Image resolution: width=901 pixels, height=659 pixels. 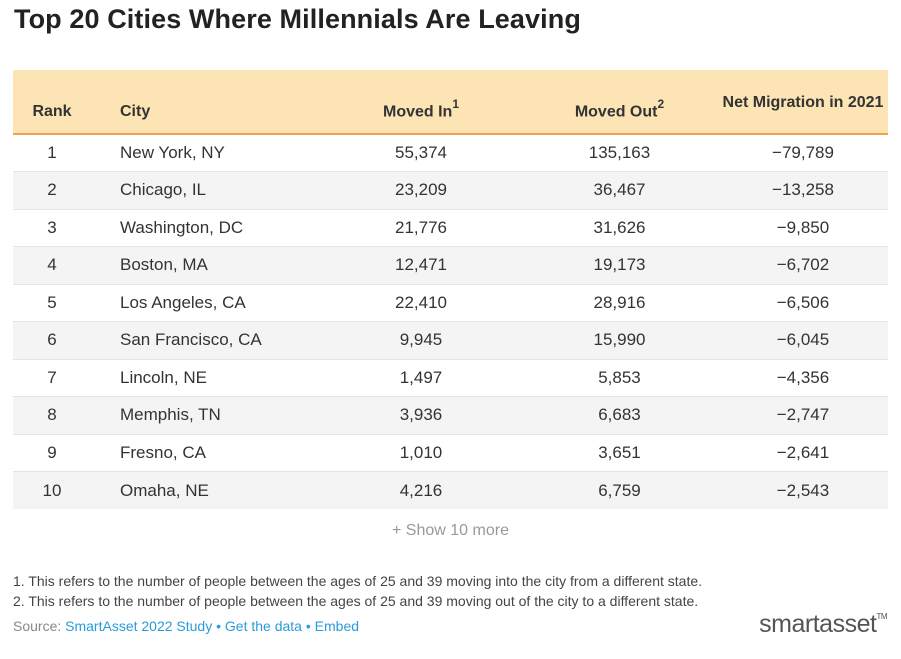 What do you see at coordinates (52, 153) in the screenshot?
I see `cell-rank: 1` at bounding box center [52, 153].